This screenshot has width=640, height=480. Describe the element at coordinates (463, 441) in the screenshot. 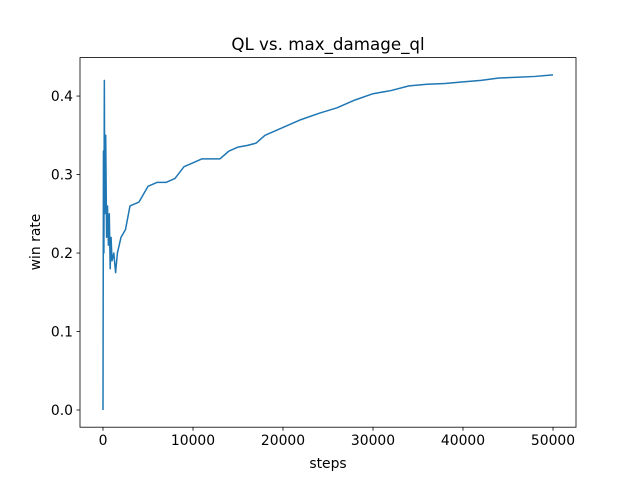

I see `x-tick-label: 40000` at that location.